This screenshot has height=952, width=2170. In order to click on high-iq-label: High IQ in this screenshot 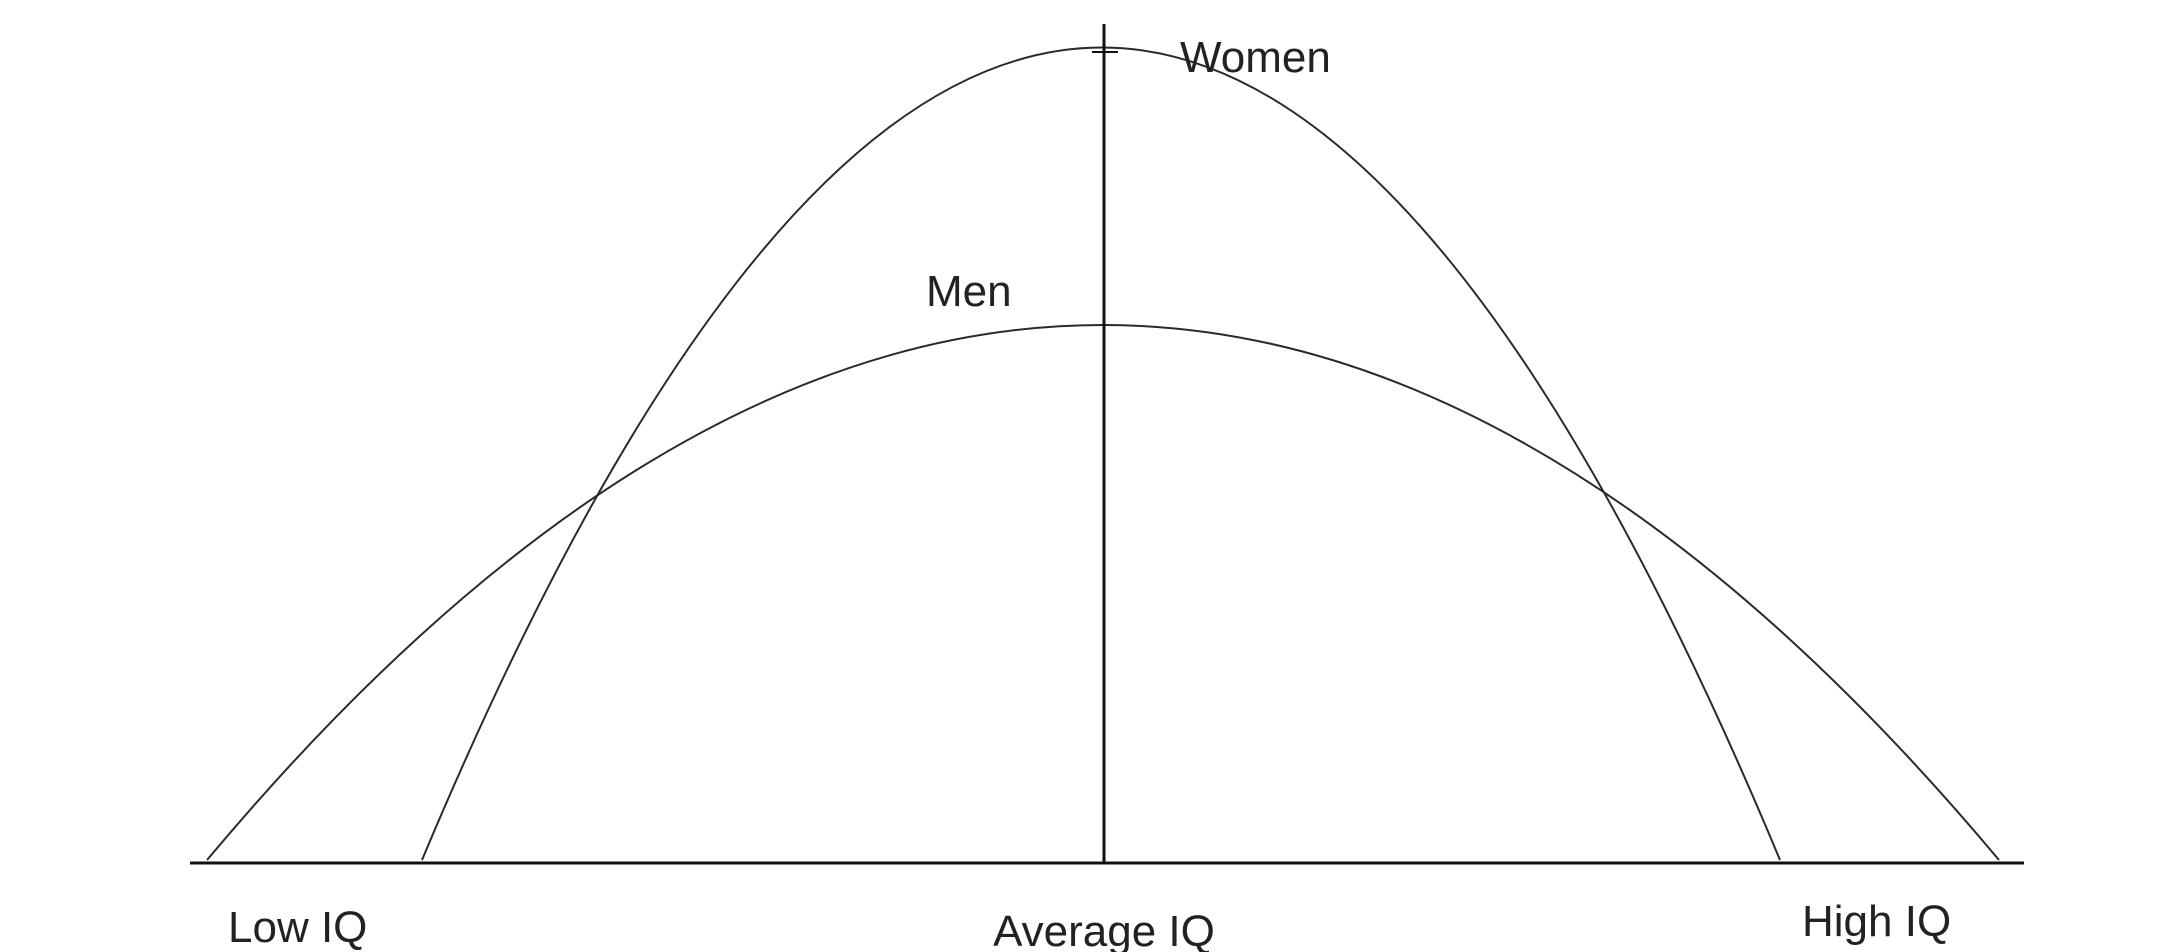, I will do `click(1876, 921)`.